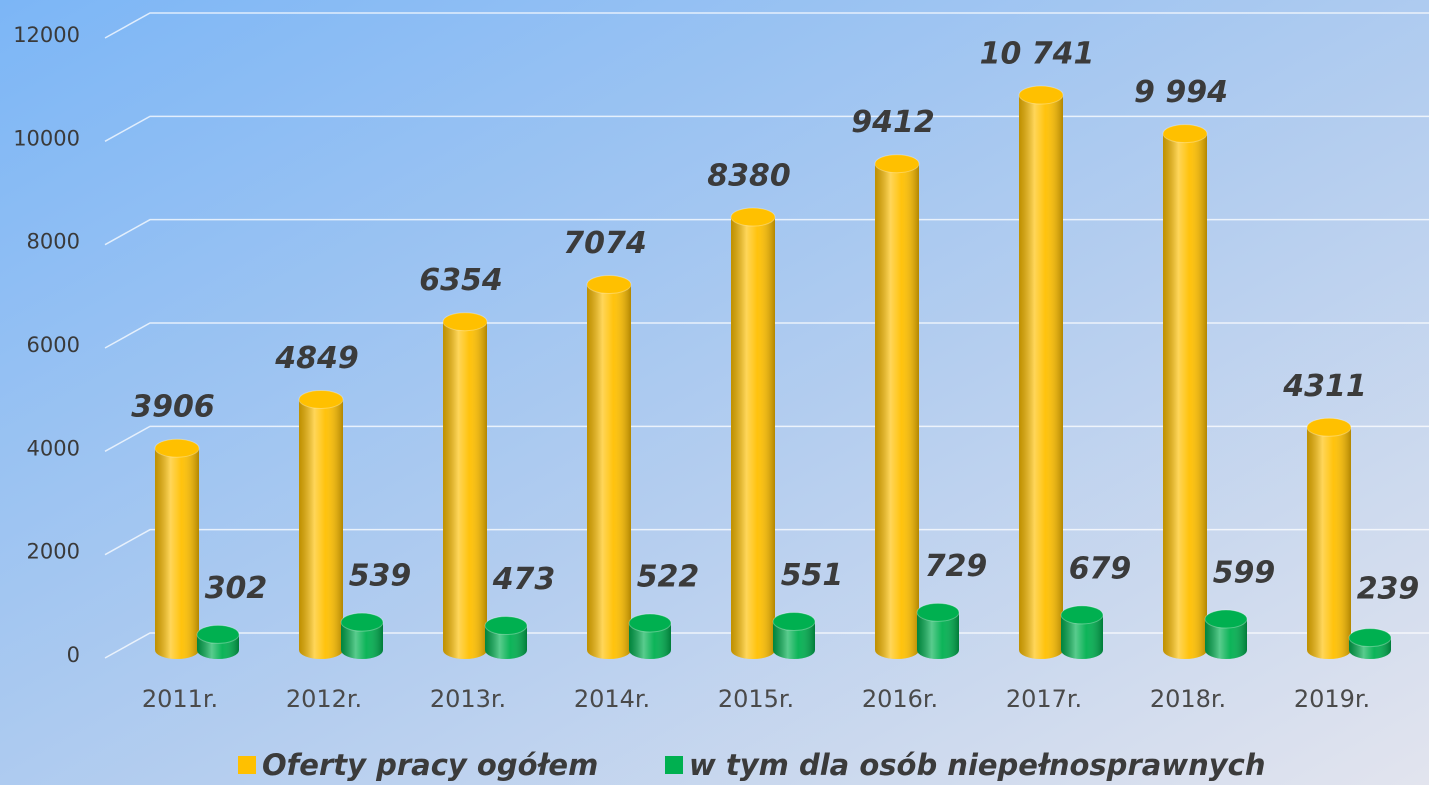  I want to click on data-label: 4849, so click(316, 358).